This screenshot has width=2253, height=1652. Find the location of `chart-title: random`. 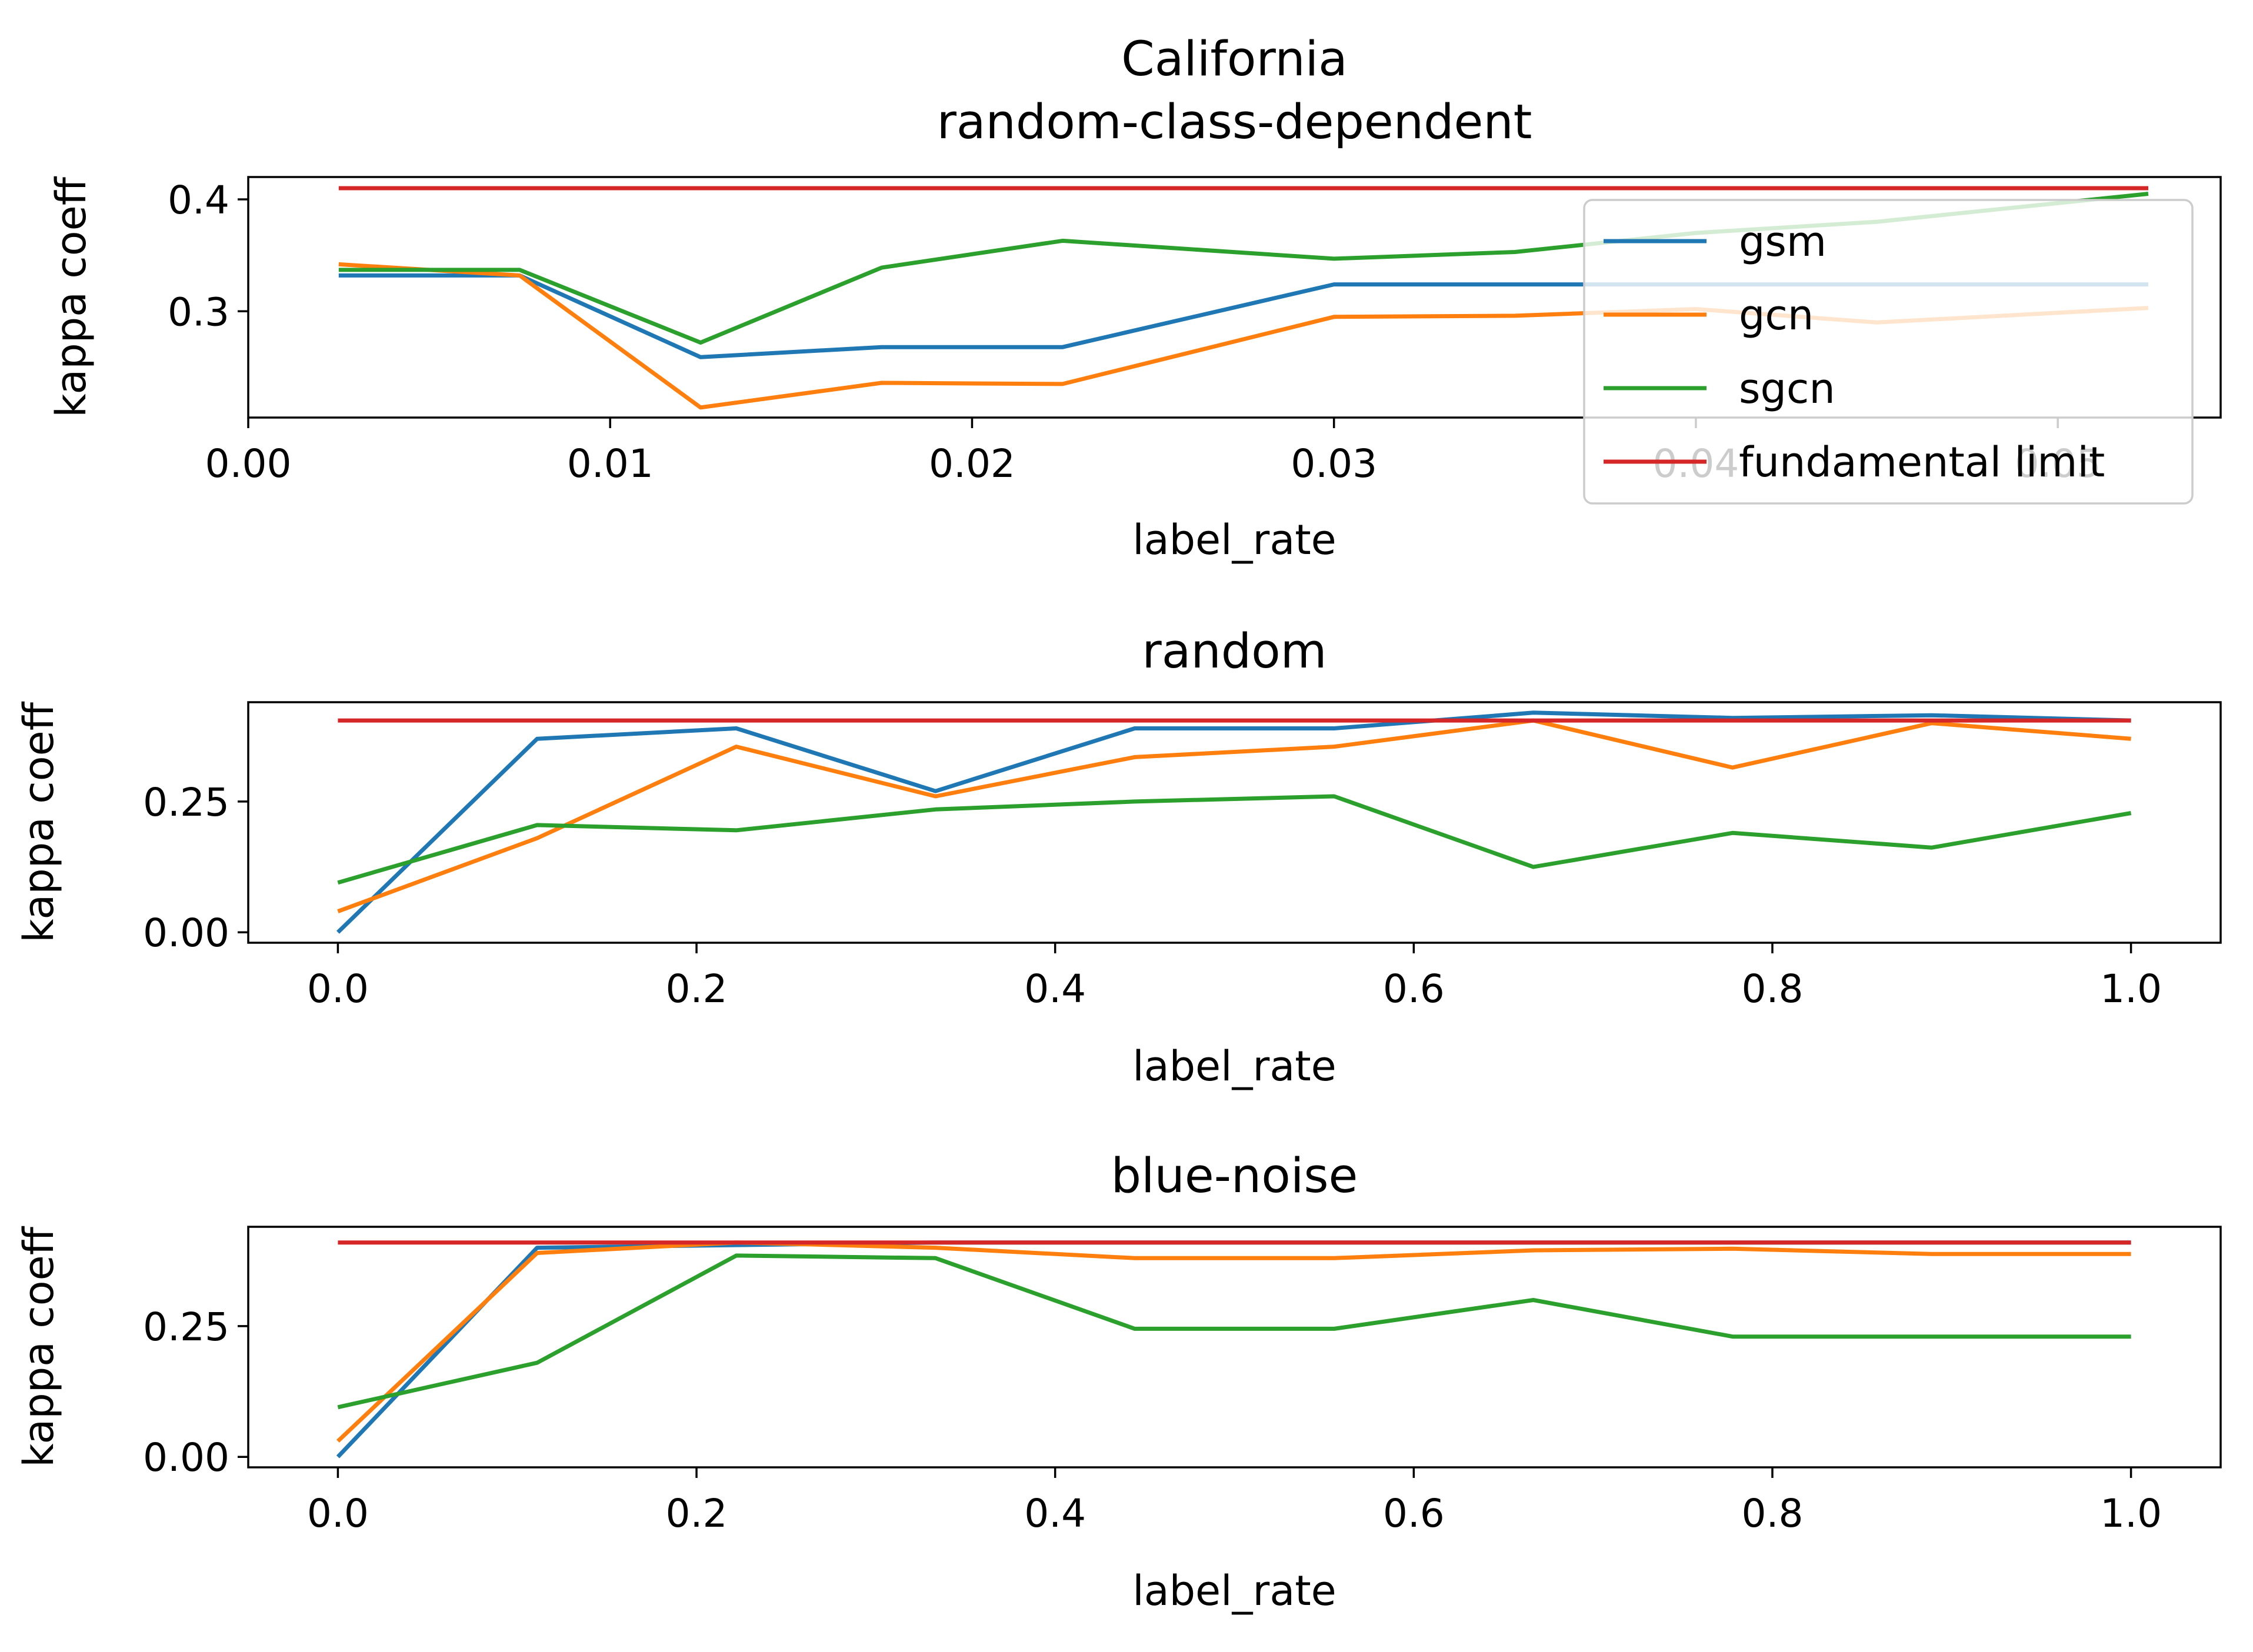

chart-title: random is located at coordinates (1234, 651).